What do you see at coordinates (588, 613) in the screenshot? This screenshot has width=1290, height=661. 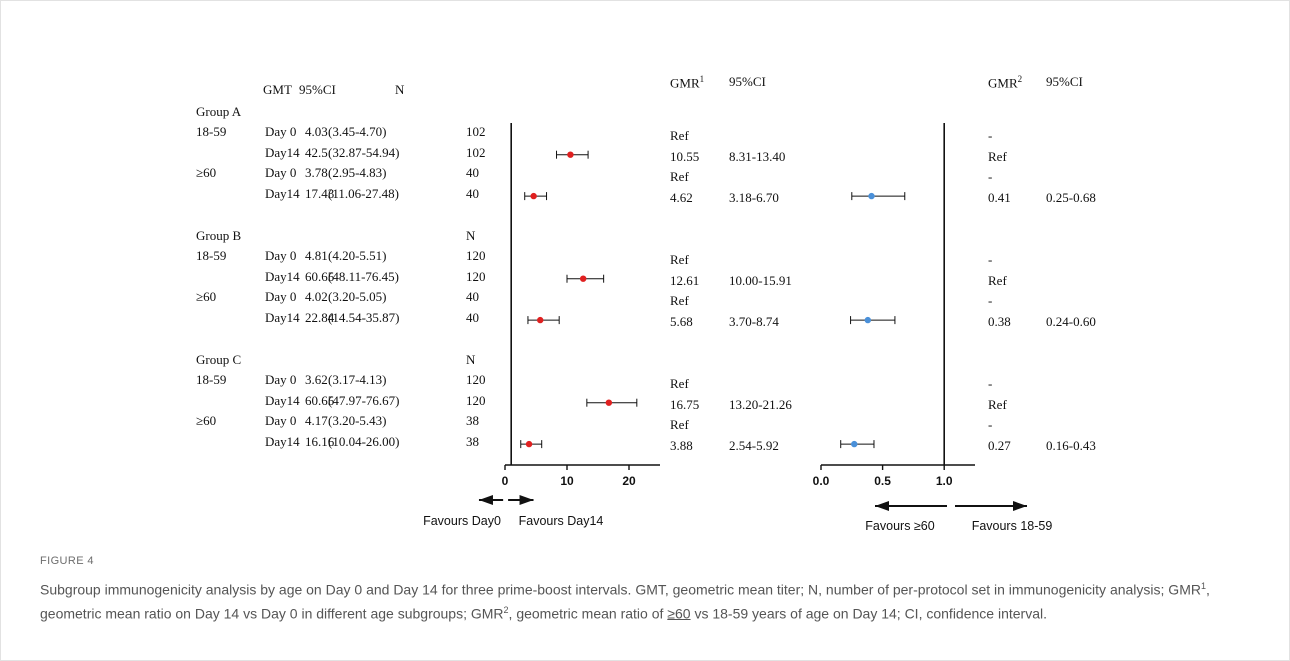 I see `caption-fragment: , geometric mean ratio of` at bounding box center [588, 613].